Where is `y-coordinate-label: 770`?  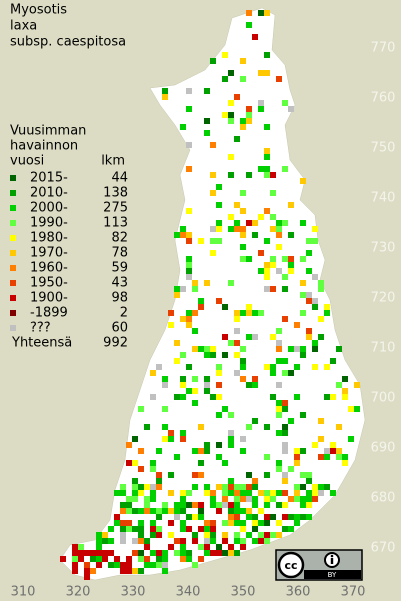
y-coordinate-label: 770 is located at coordinates (383, 48).